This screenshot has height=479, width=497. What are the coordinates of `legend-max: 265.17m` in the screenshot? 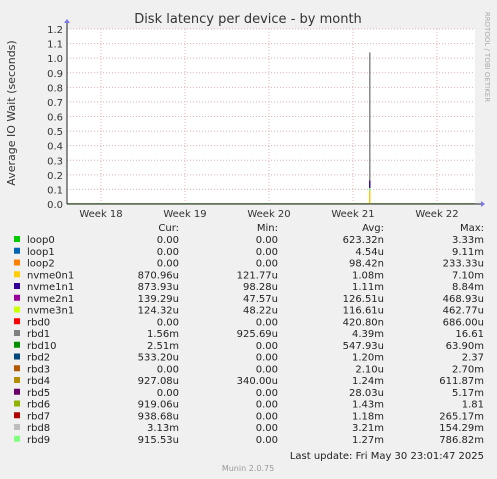 It's located at (461, 416).